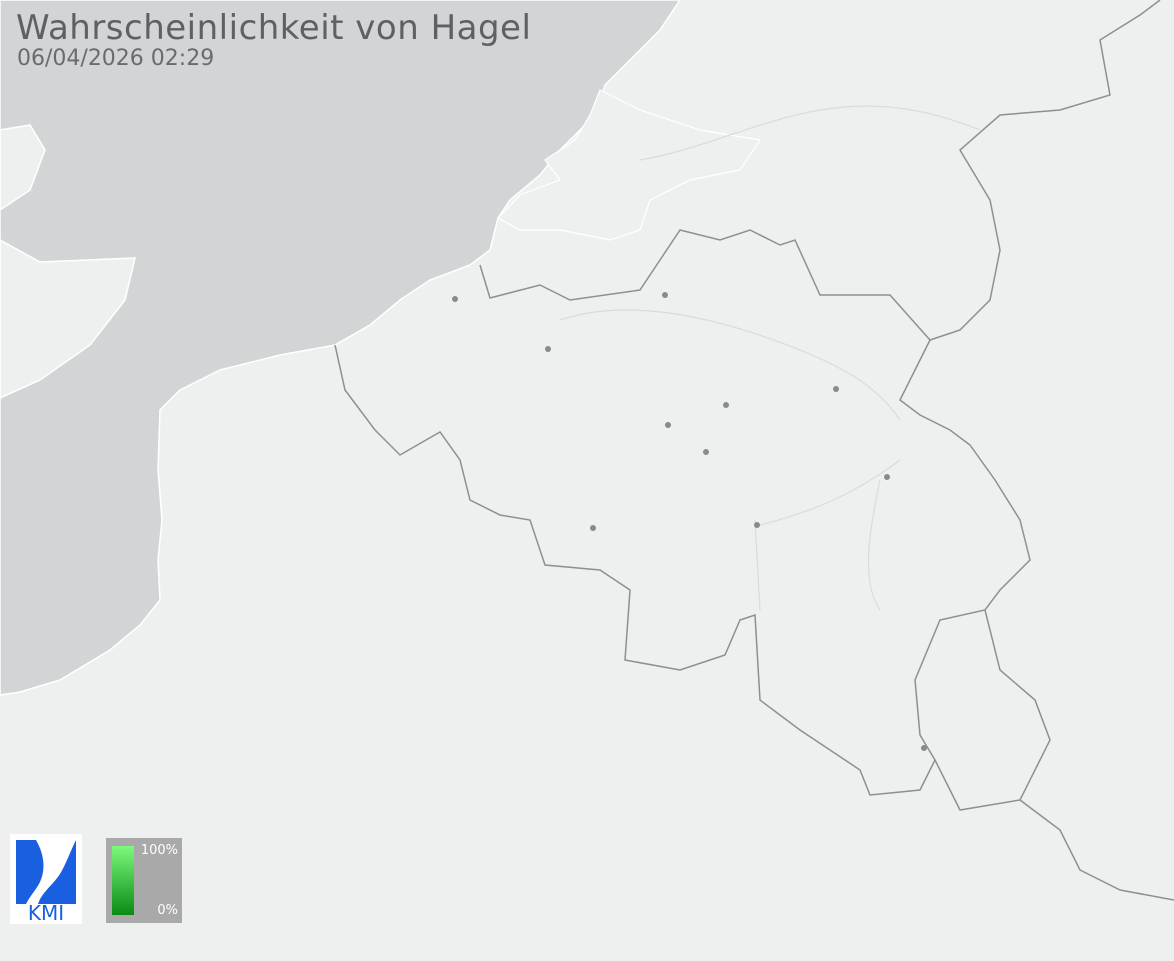 Image resolution: width=1174 pixels, height=961 pixels. Describe the element at coordinates (123, 880) in the screenshot. I see `legend-color-bar` at that location.